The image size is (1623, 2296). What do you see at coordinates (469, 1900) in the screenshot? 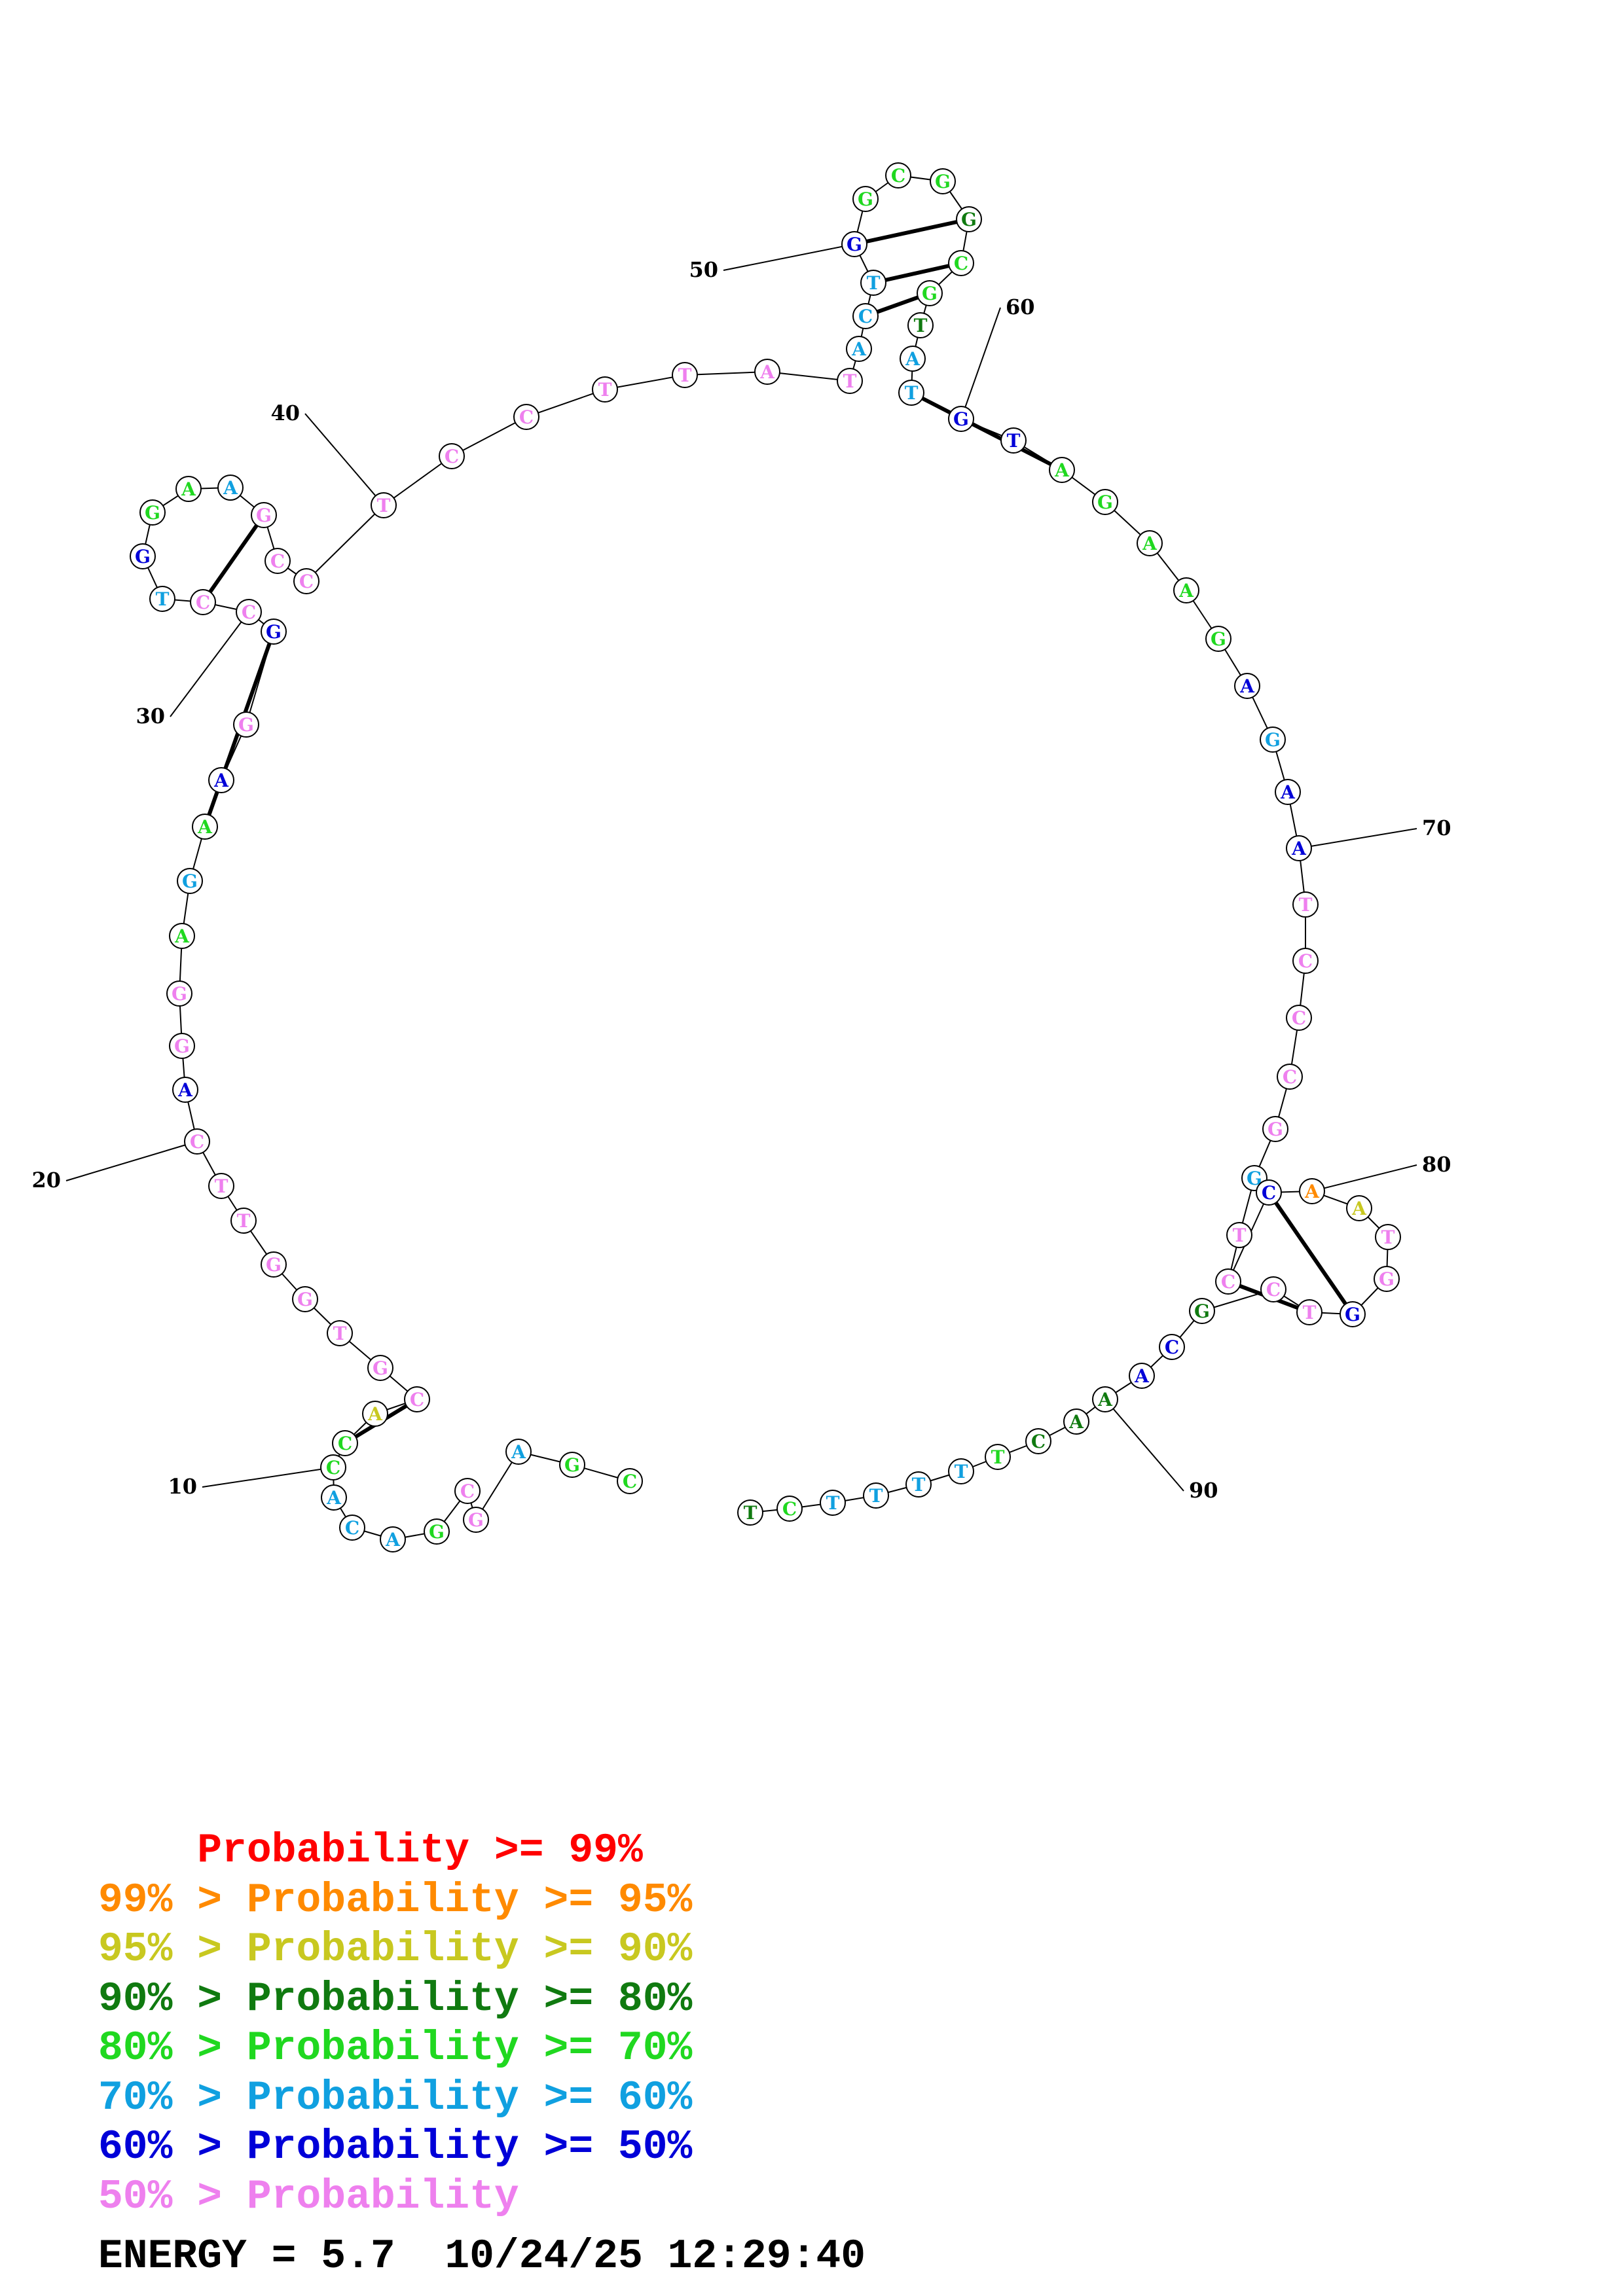
I see `legend-label: Probability >= 95%` at bounding box center [469, 1900].